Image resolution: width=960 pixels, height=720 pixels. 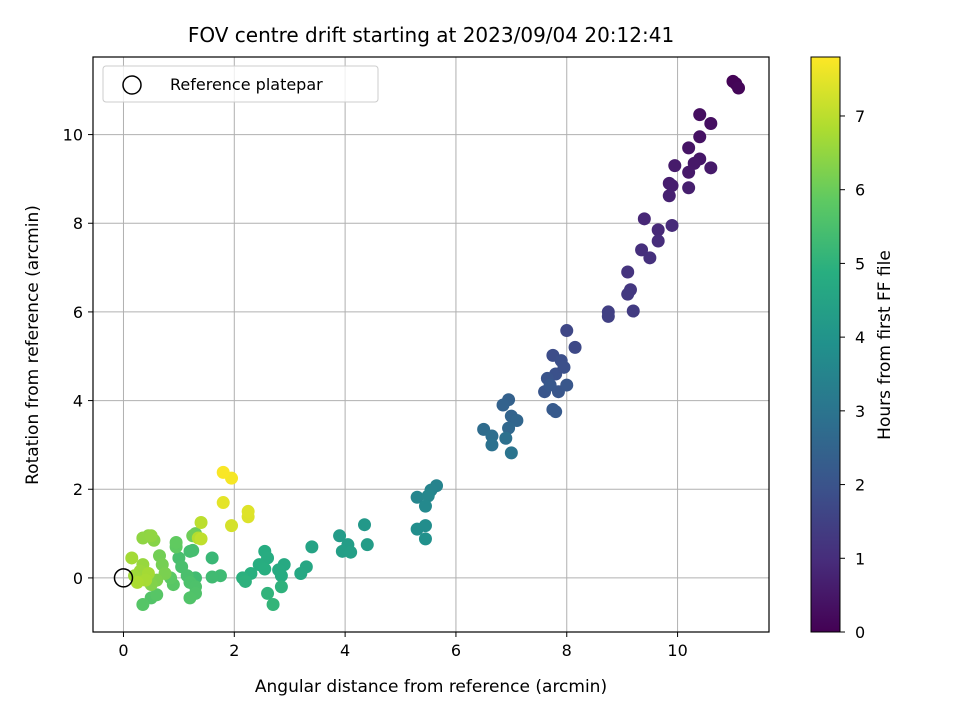 What do you see at coordinates (860, 411) in the screenshot?
I see `colorbar-tick-label: 3` at bounding box center [860, 411].